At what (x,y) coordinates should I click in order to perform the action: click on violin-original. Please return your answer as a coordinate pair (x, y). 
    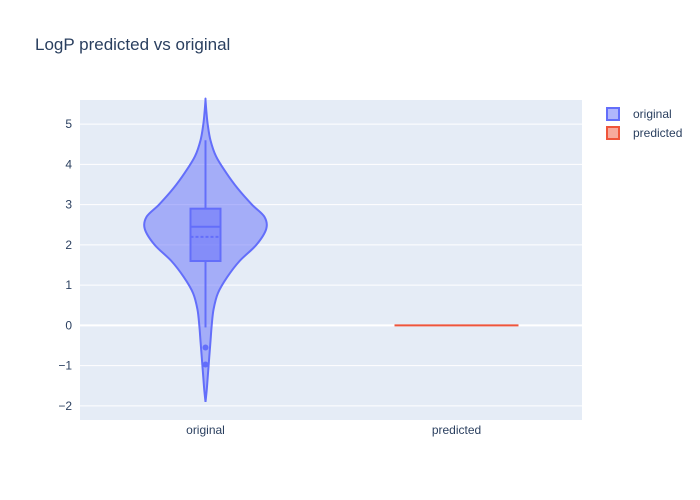
    Looking at the image, I should click on (205, 249).